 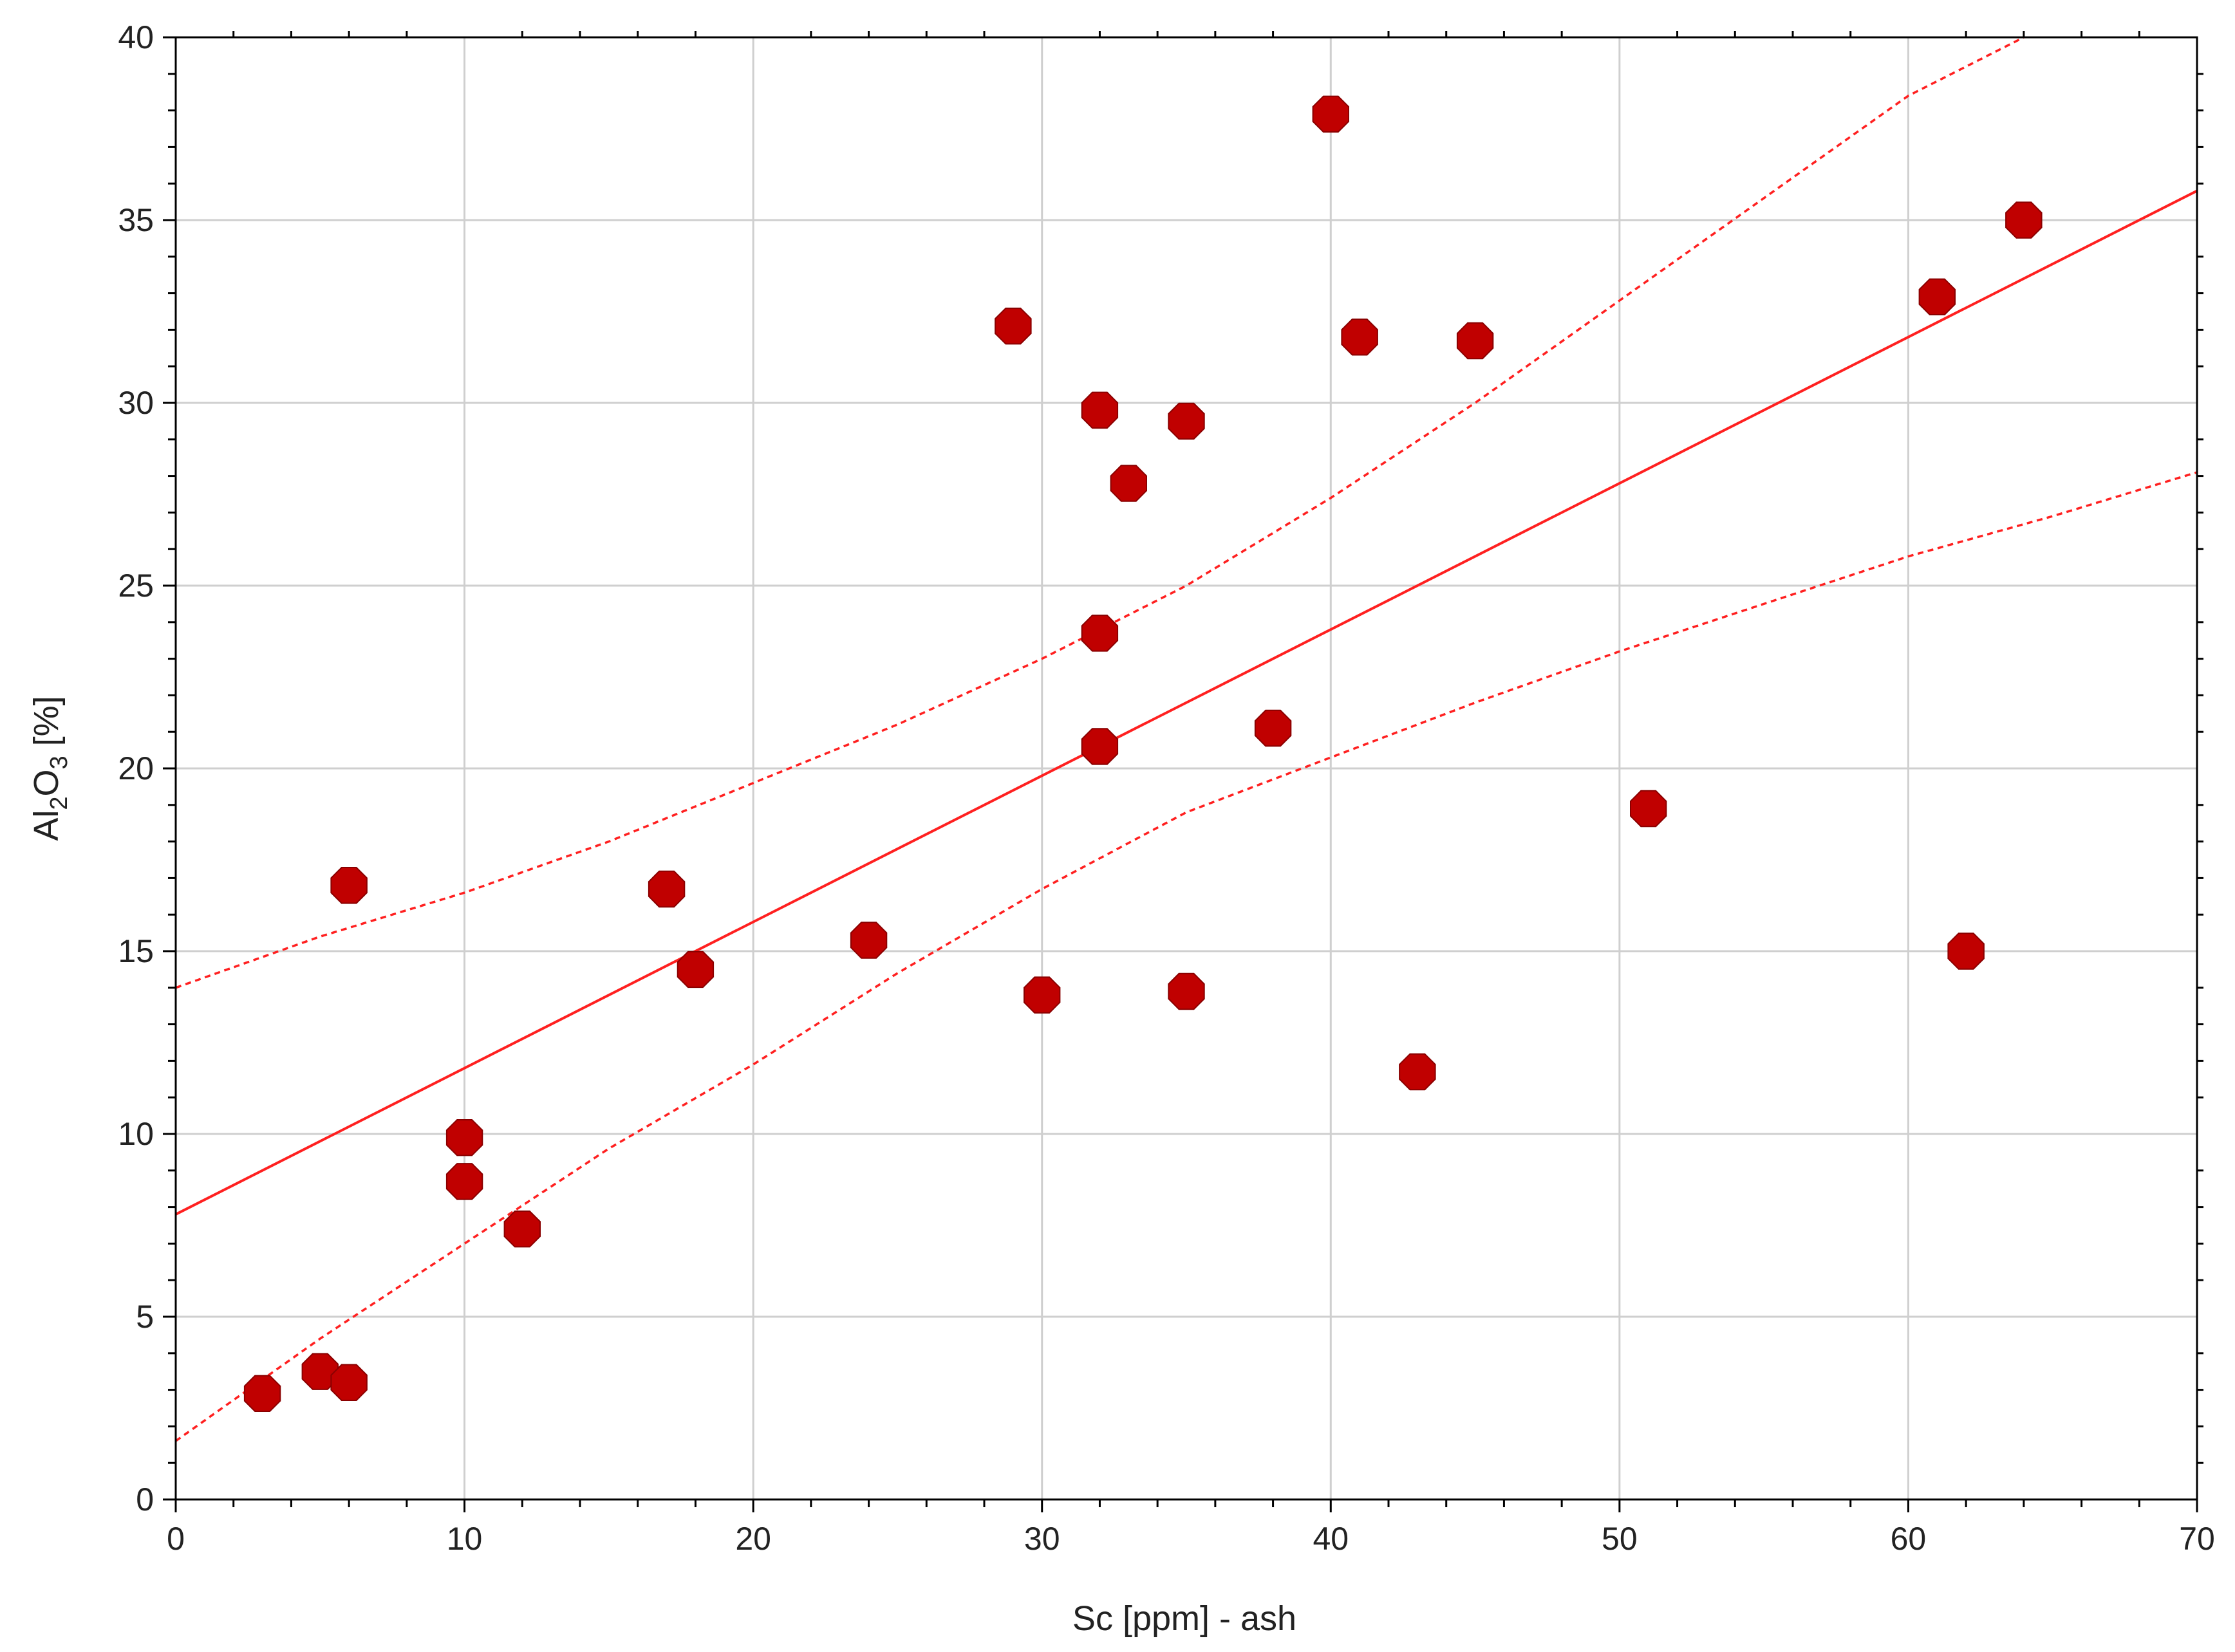 What do you see at coordinates (136, 220) in the screenshot?
I see `y-tick-label: 35` at bounding box center [136, 220].